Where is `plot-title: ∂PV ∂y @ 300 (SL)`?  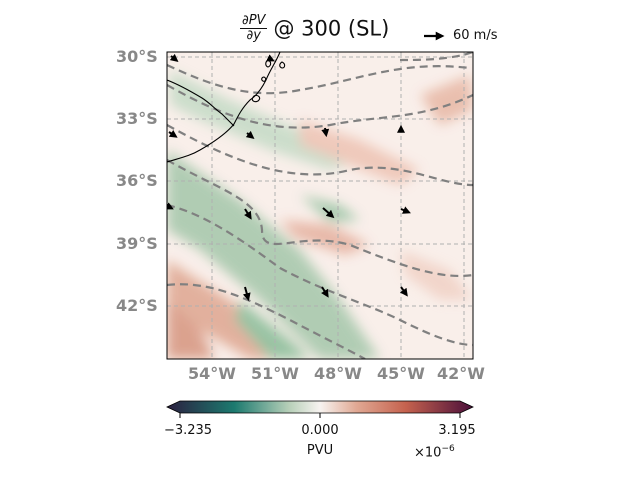
plot-title: ∂PV ∂y @ 300 (SL) is located at coordinates (314, 28).